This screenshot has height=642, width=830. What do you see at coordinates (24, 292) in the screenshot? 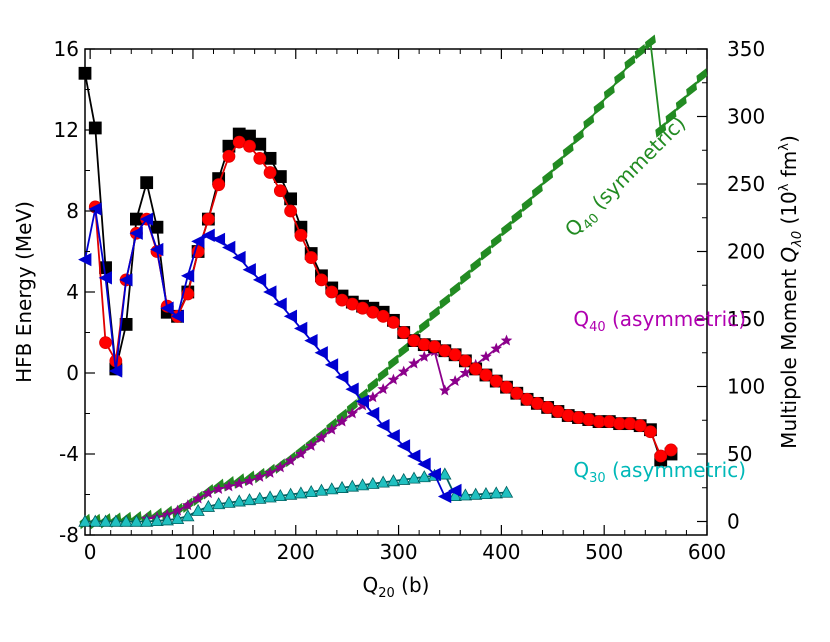
I see `y-left-axis-title: HFB Energy (MeV)` at bounding box center [24, 292].